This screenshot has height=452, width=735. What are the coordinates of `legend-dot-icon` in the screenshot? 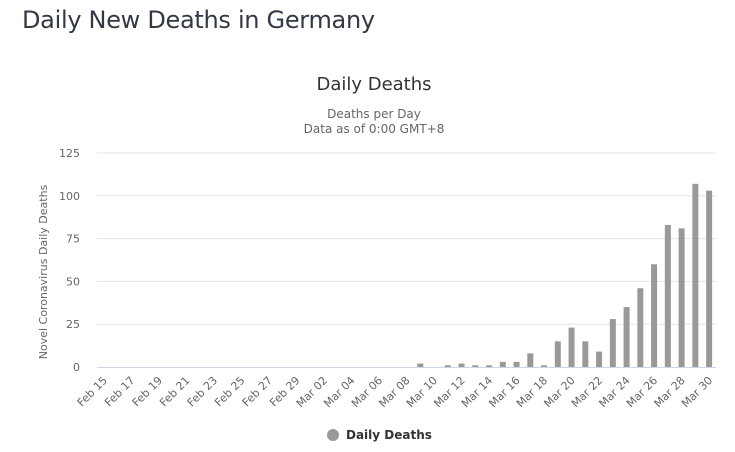 It's located at (333, 435).